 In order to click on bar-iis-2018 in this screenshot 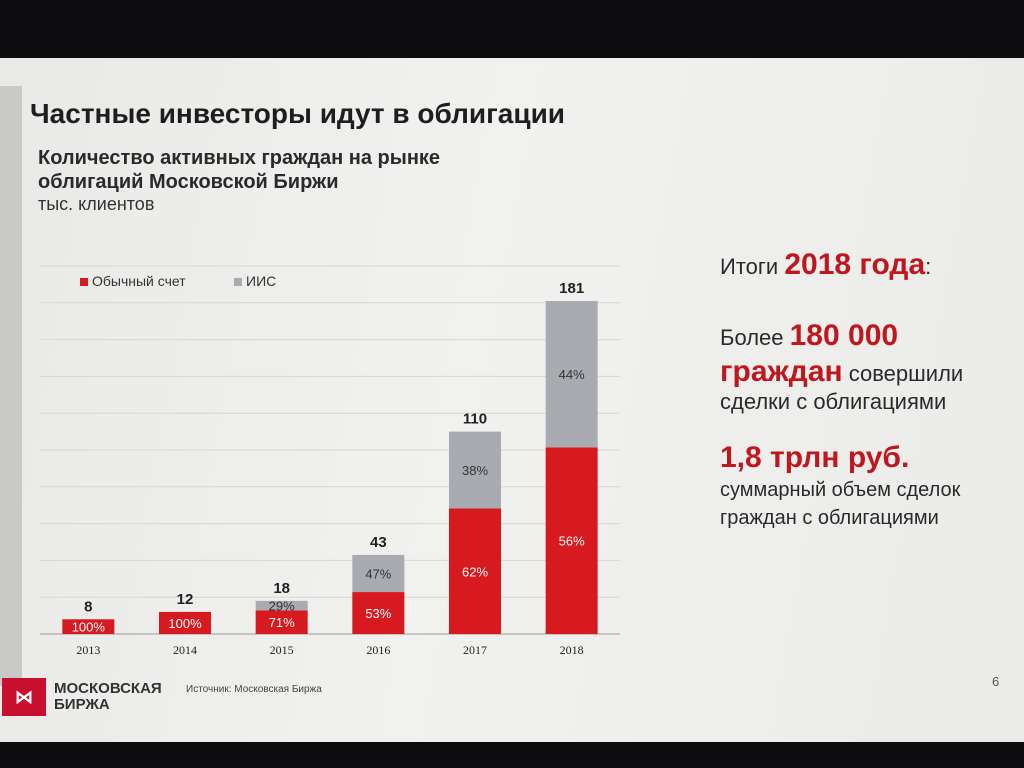, I will do `click(571, 374)`.